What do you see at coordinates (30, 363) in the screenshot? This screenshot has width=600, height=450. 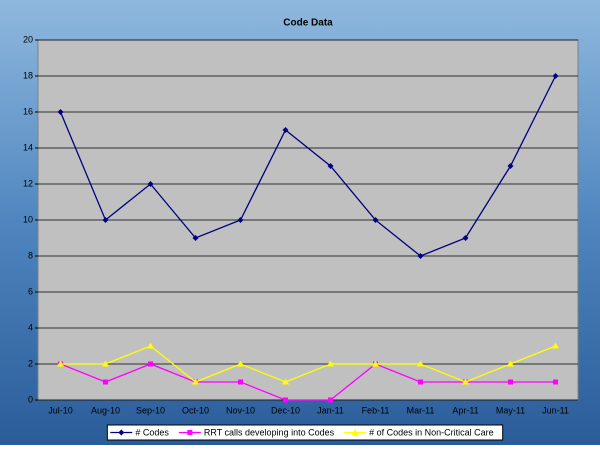 I see `y-tick-label: 2` at bounding box center [30, 363].